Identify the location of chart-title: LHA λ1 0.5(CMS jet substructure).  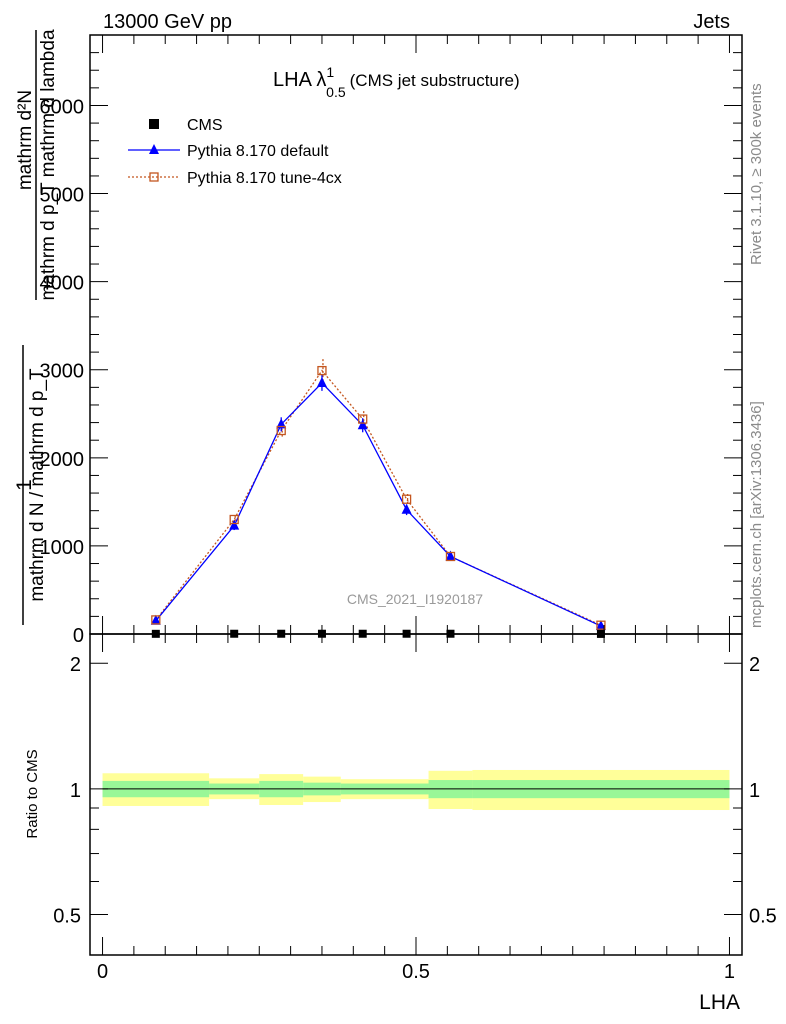
(396, 82).